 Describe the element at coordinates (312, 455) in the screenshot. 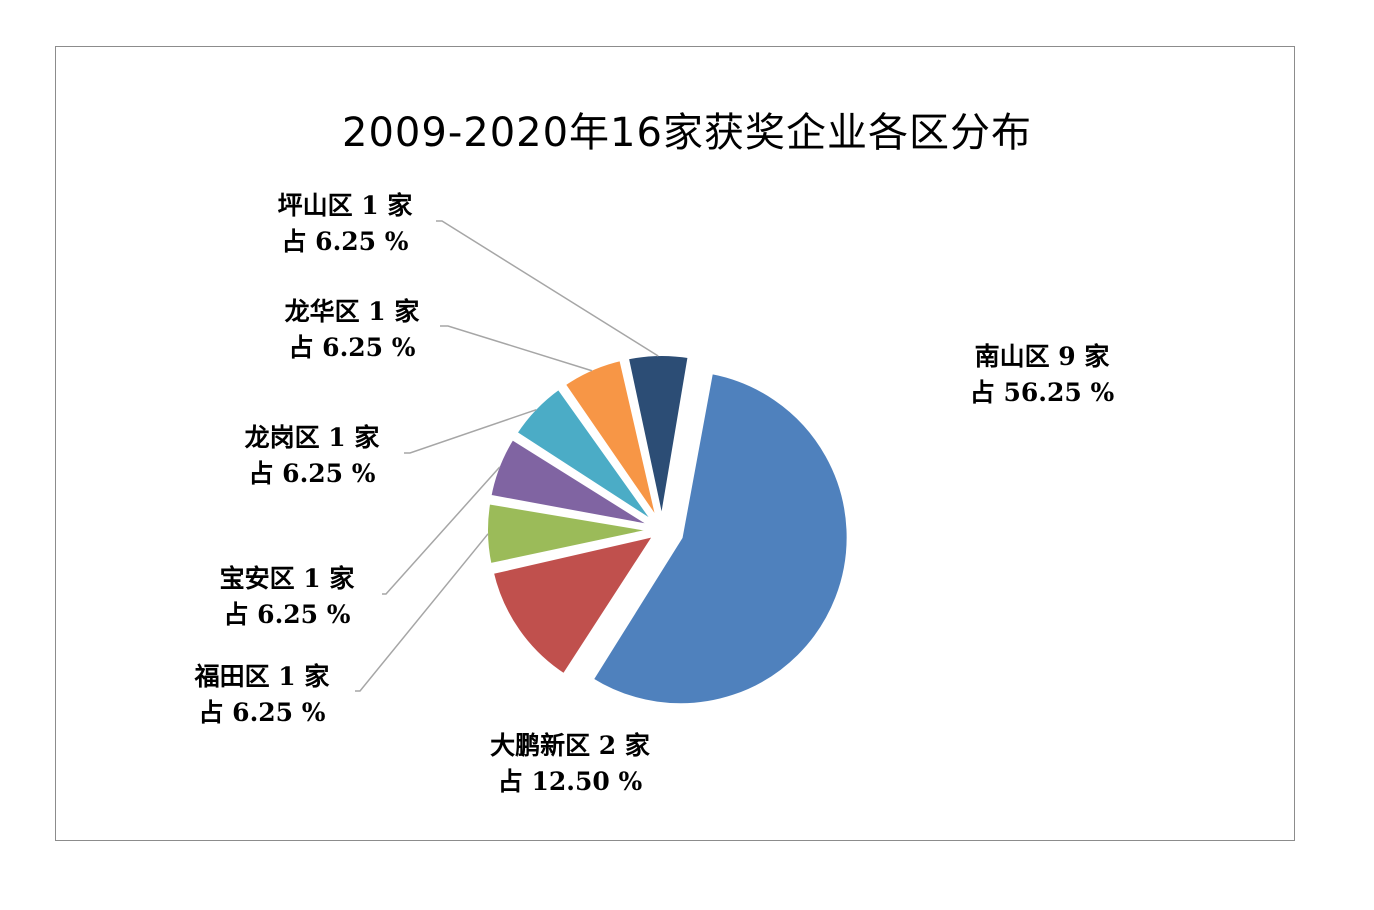

I see `data-label-5: 龙岗区 1 家占 6.25 %` at that location.